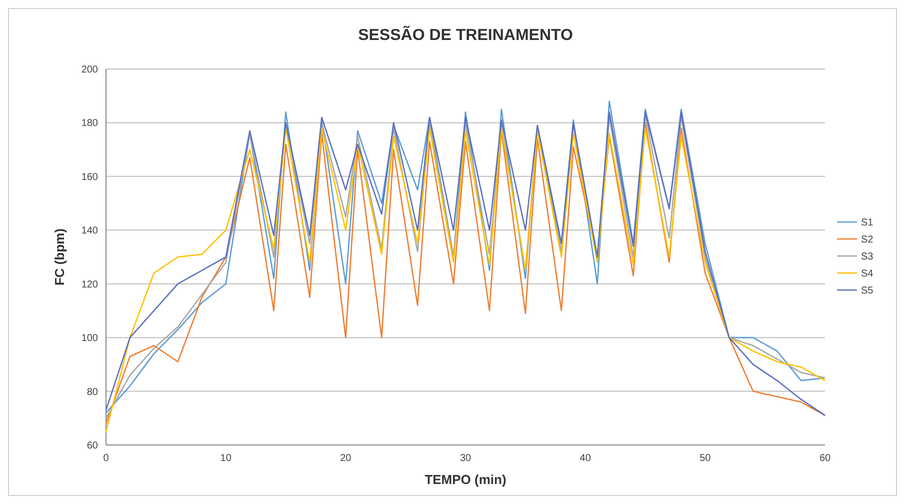  Describe the element at coordinates (466, 458) in the screenshot. I see `x-tick-label: 30` at that location.